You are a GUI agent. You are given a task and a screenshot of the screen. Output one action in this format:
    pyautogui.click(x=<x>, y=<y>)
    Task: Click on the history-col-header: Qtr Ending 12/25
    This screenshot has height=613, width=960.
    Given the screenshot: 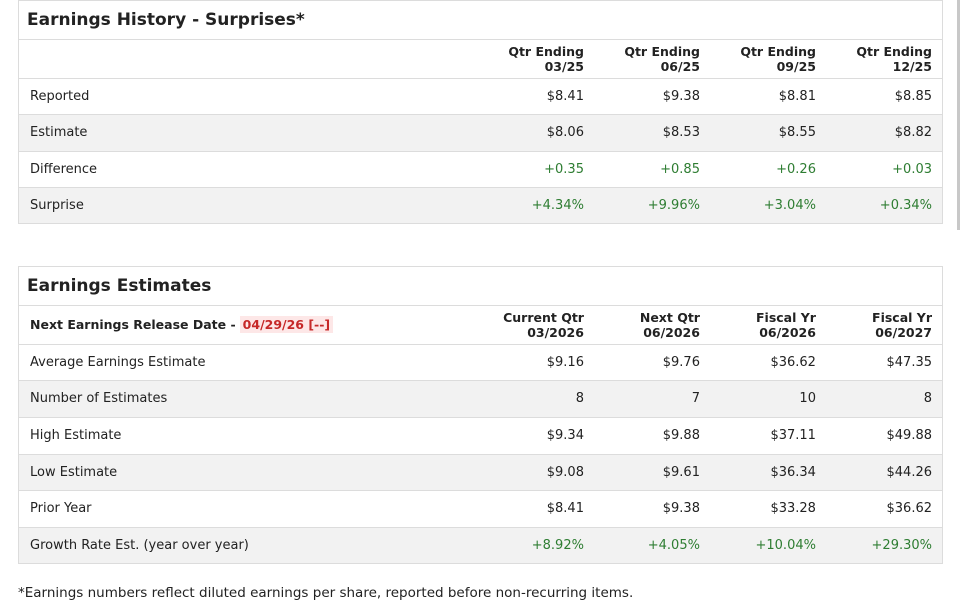 What is the action you would take?
    pyautogui.click(x=894, y=58)
    